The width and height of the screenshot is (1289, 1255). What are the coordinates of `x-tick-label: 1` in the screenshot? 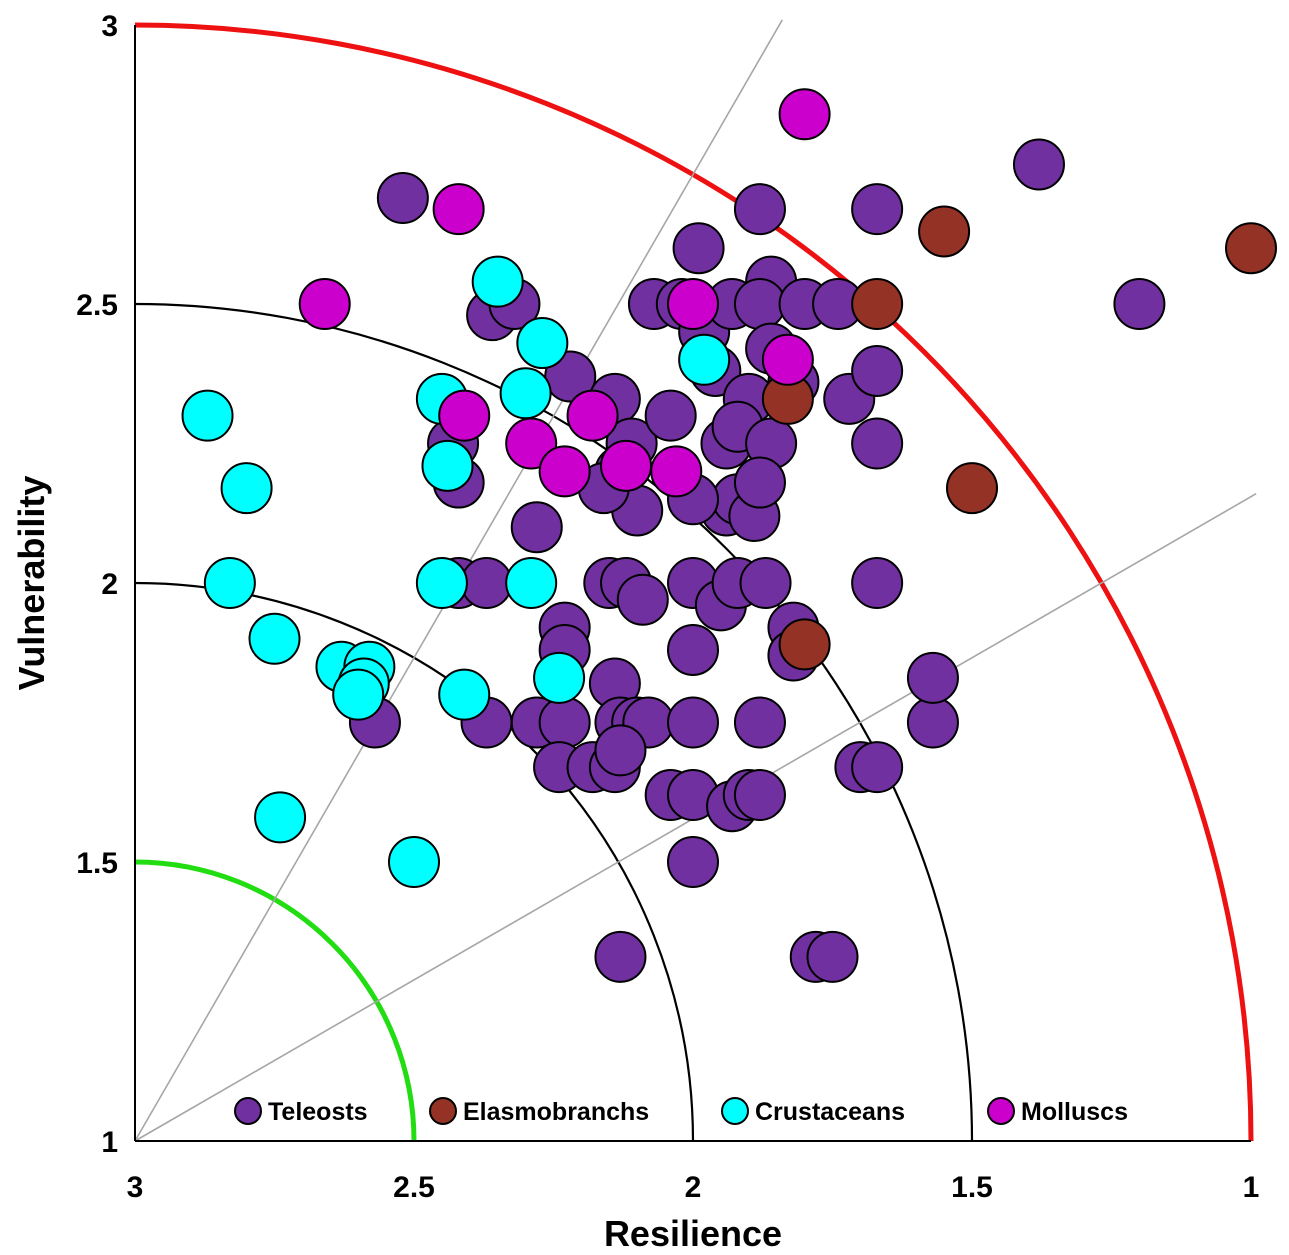 It's located at (1251, 1187).